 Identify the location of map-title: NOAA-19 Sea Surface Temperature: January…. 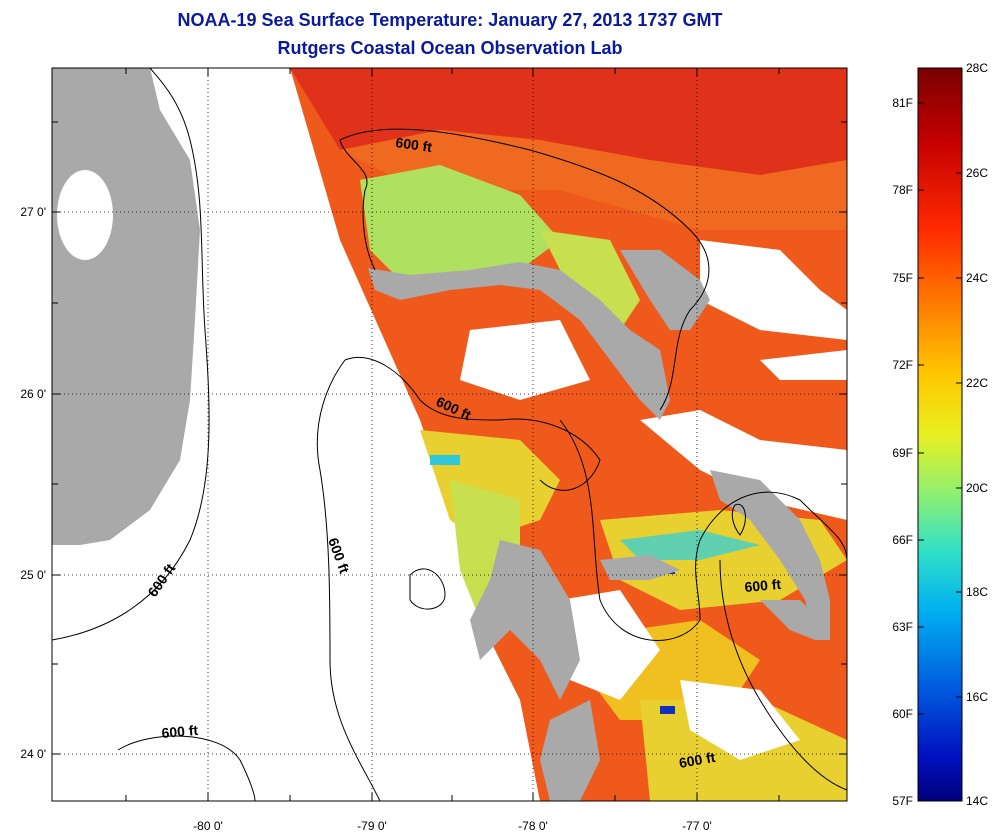
(450, 20).